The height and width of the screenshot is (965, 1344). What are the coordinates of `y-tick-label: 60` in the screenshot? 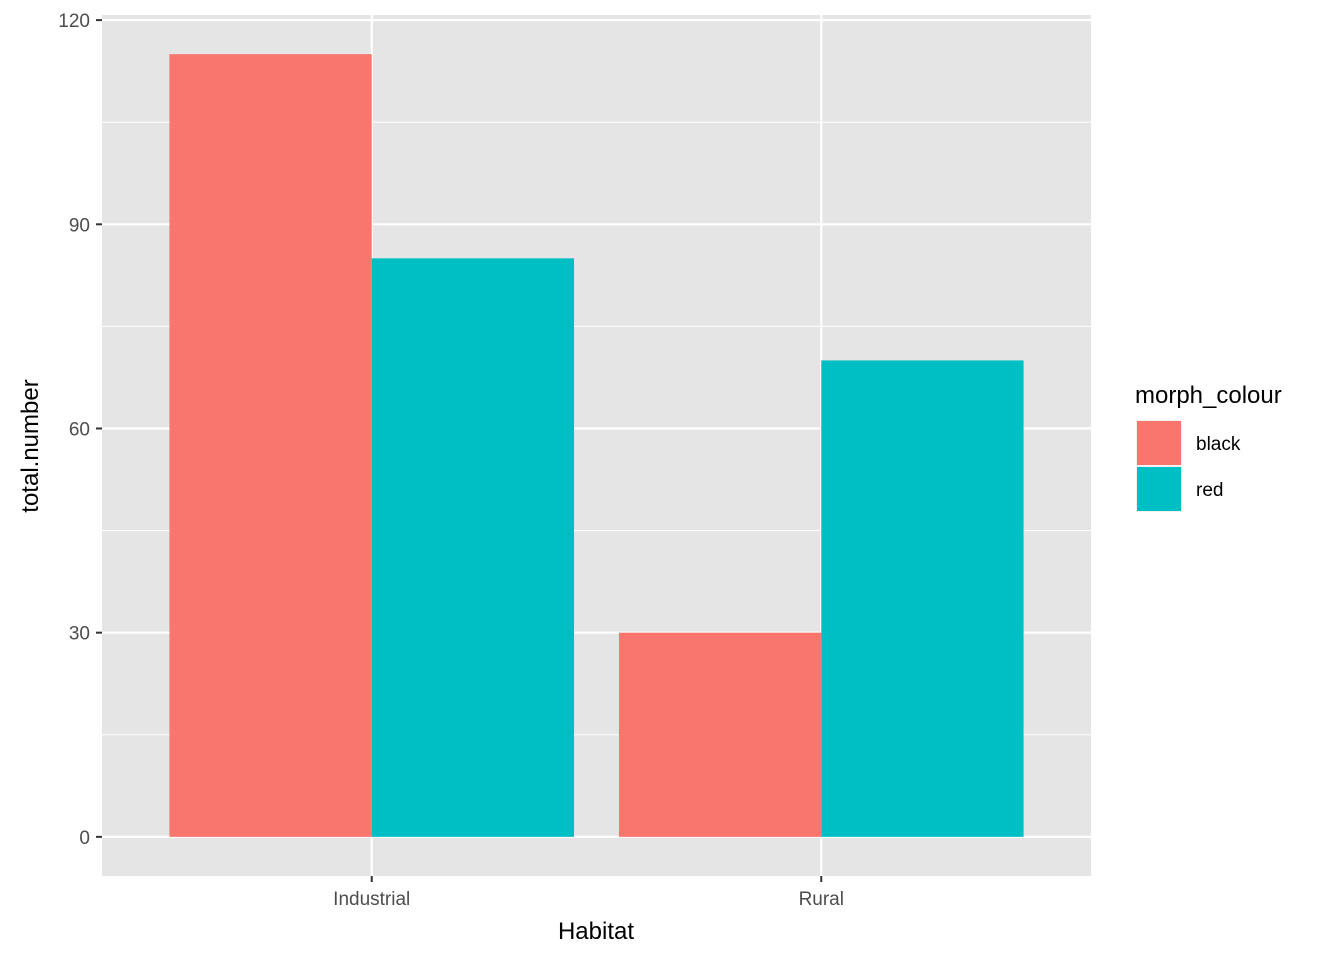 It's located at (79, 429).